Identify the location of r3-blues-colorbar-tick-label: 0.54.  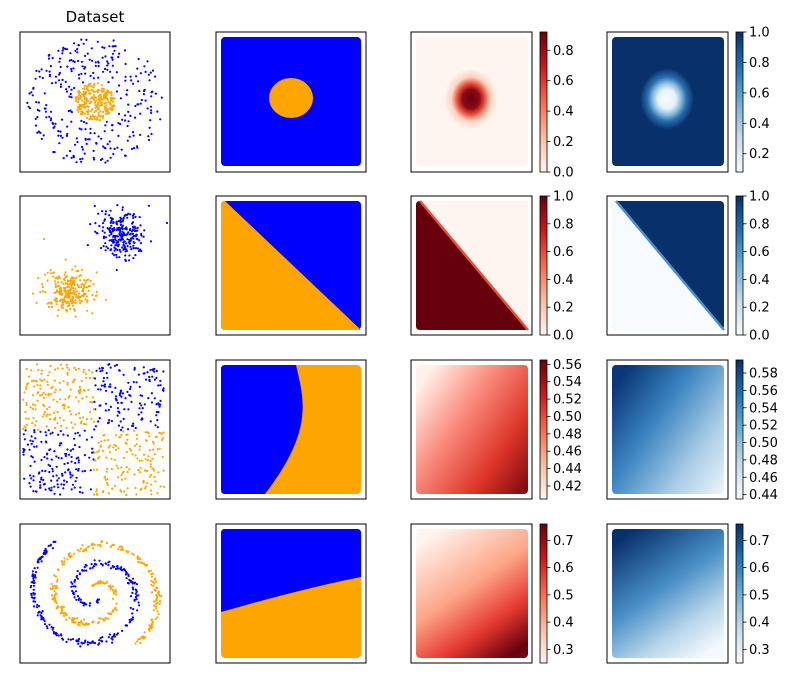
(763, 408).